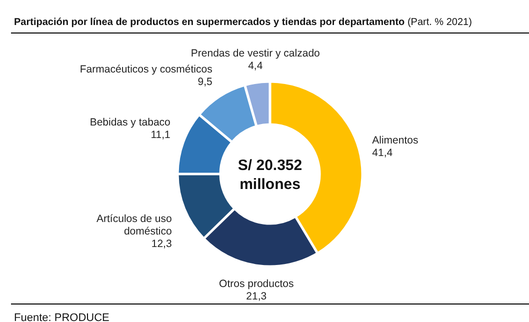 The height and width of the screenshot is (322, 529). Describe the element at coordinates (382, 152) in the screenshot. I see `data-label: 41,4` at that location.